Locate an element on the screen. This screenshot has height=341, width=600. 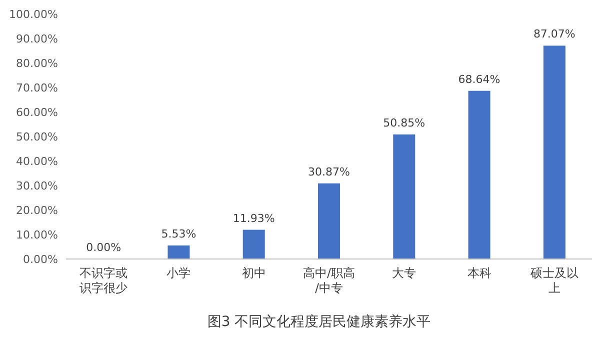
data-label: 5.53% is located at coordinates (178, 233).